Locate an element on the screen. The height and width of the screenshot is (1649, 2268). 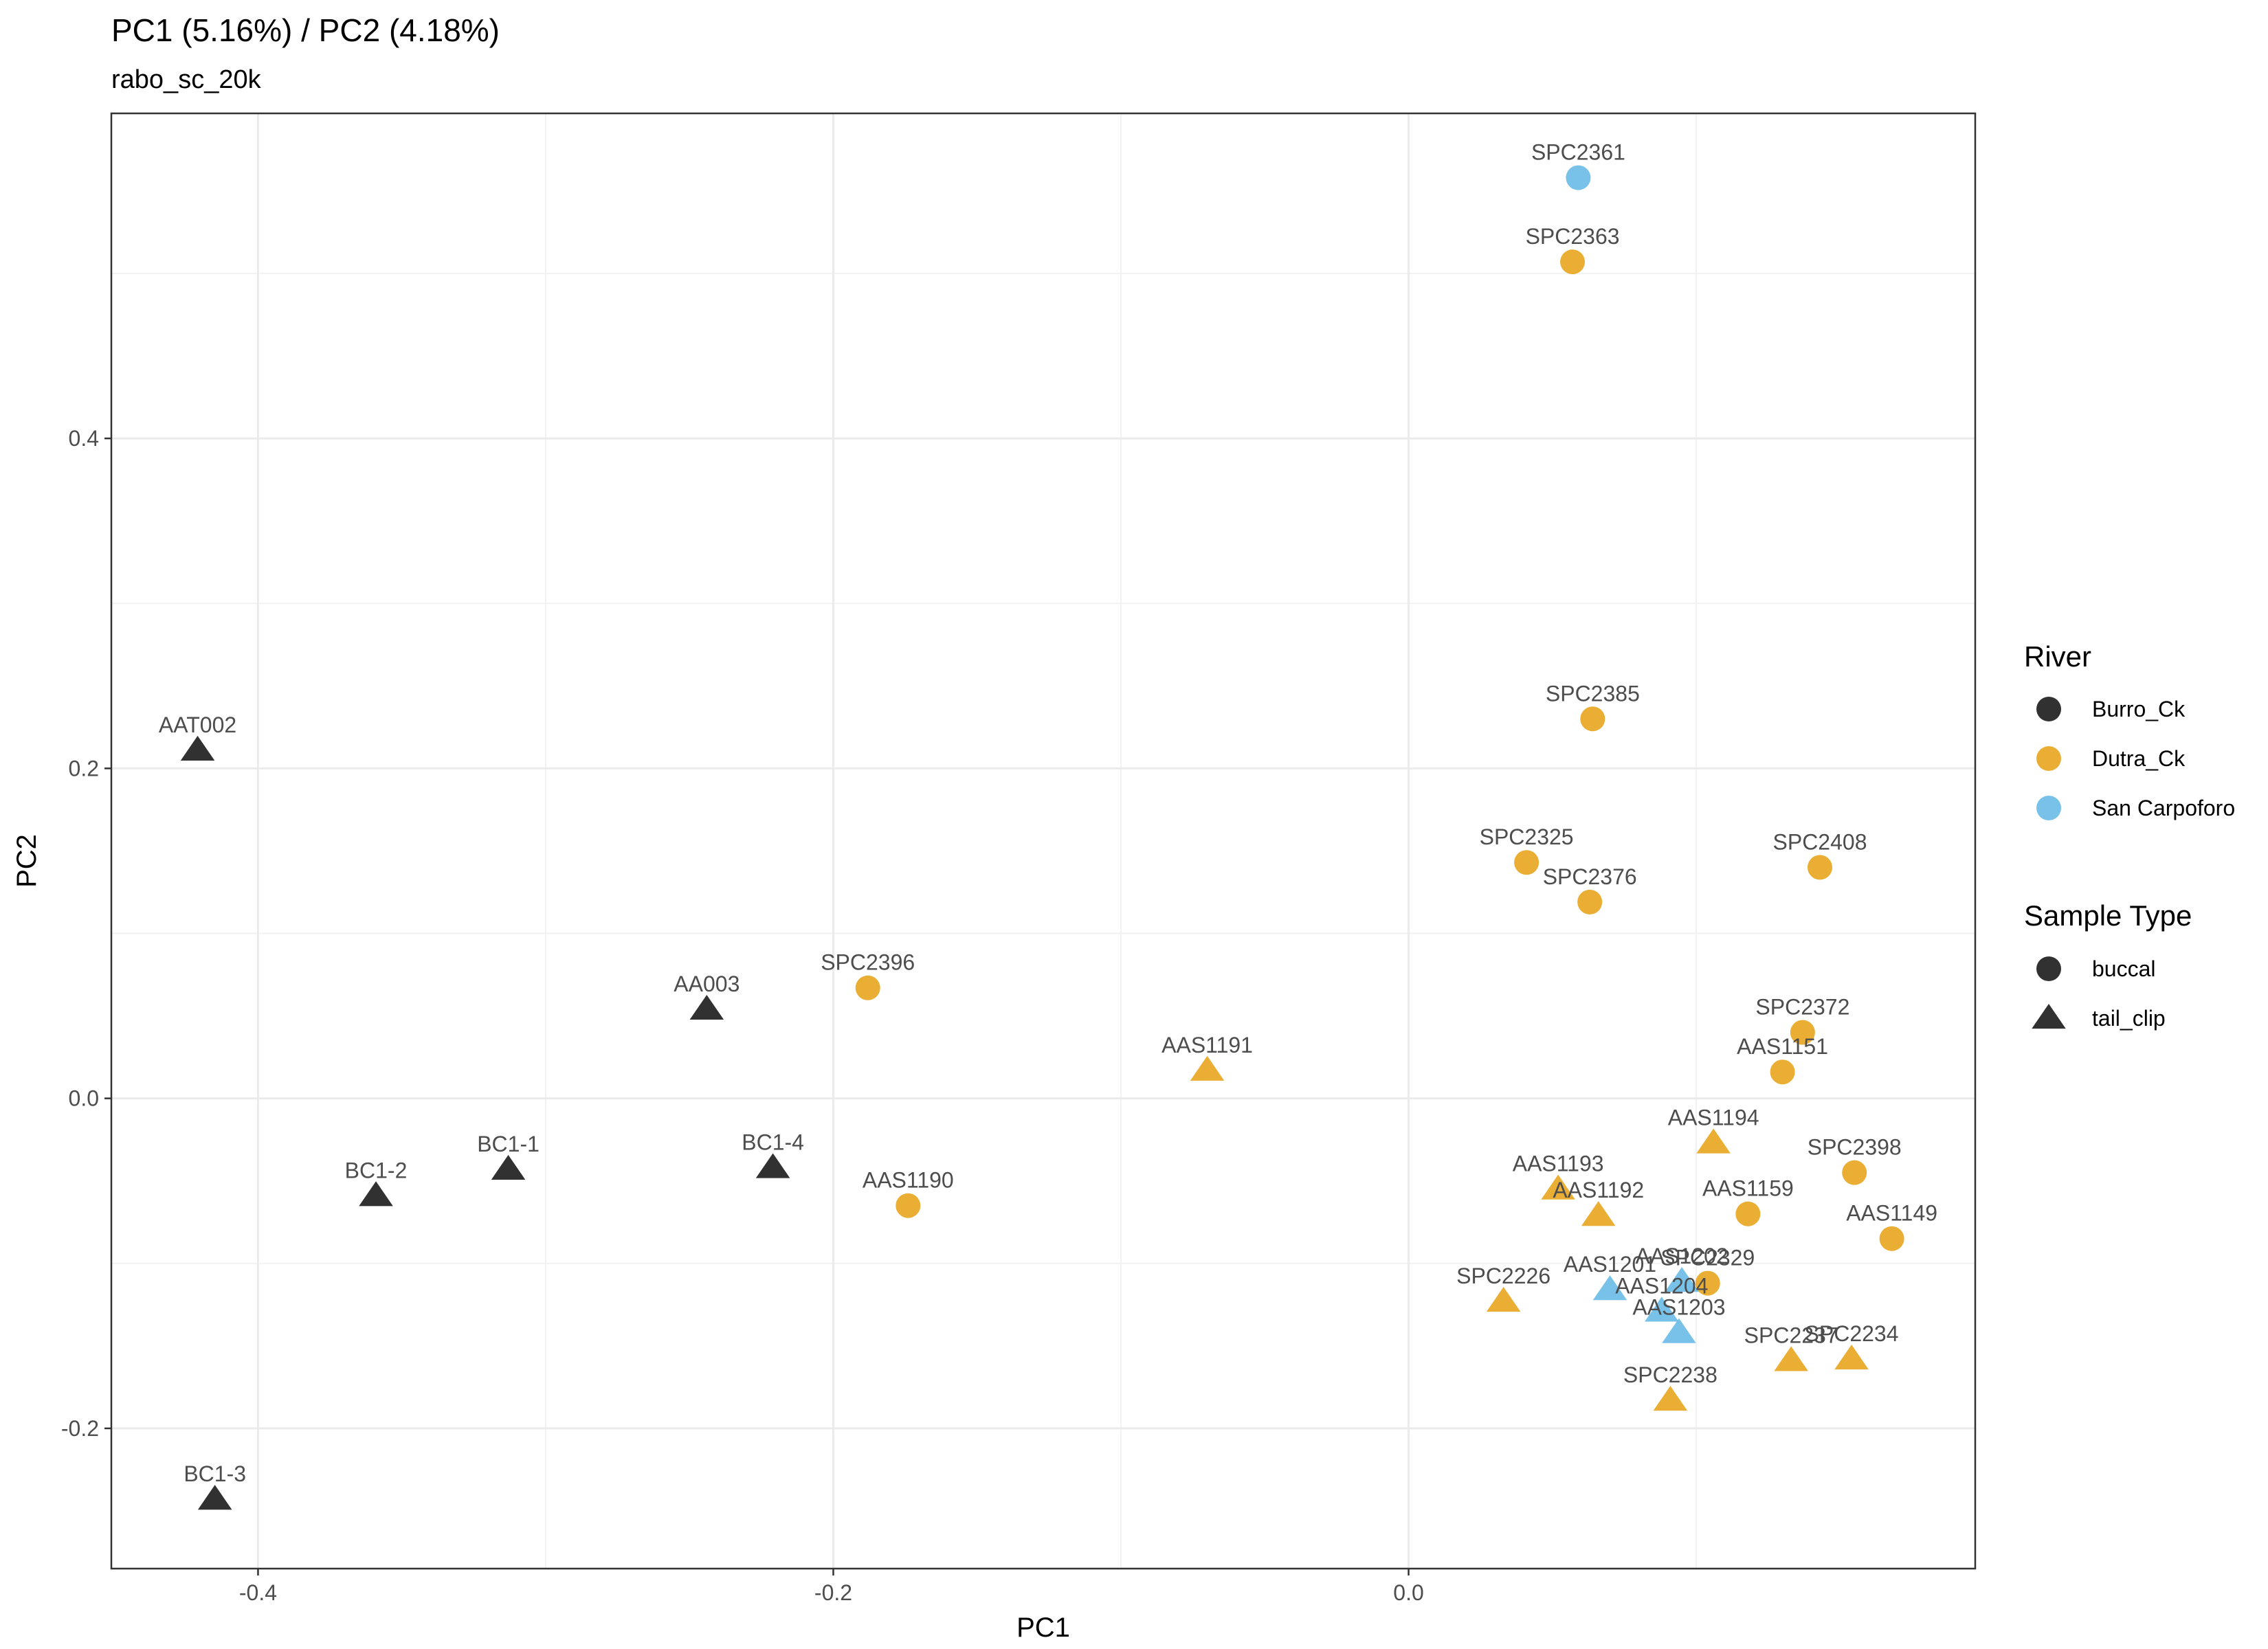
point-spc2237 is located at coordinates (1791, 1358).